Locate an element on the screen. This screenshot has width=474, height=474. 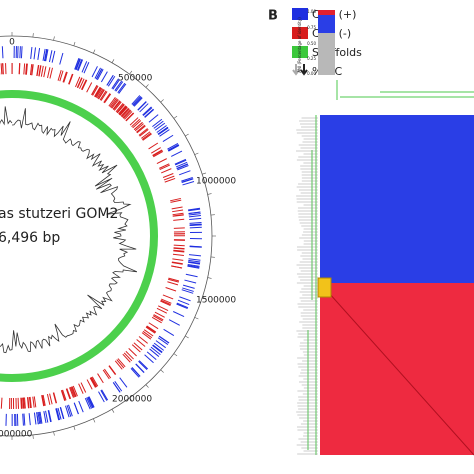
bar-segment is located at coordinates (326, 54).